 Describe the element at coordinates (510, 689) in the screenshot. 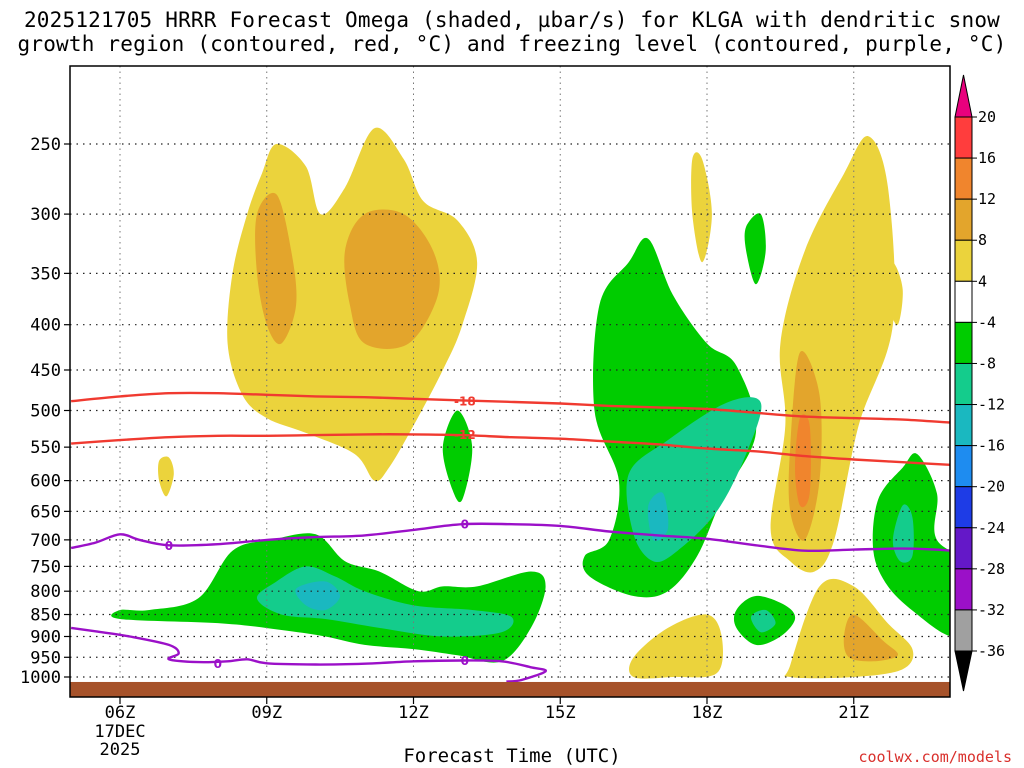

I see `ground-surface` at that location.